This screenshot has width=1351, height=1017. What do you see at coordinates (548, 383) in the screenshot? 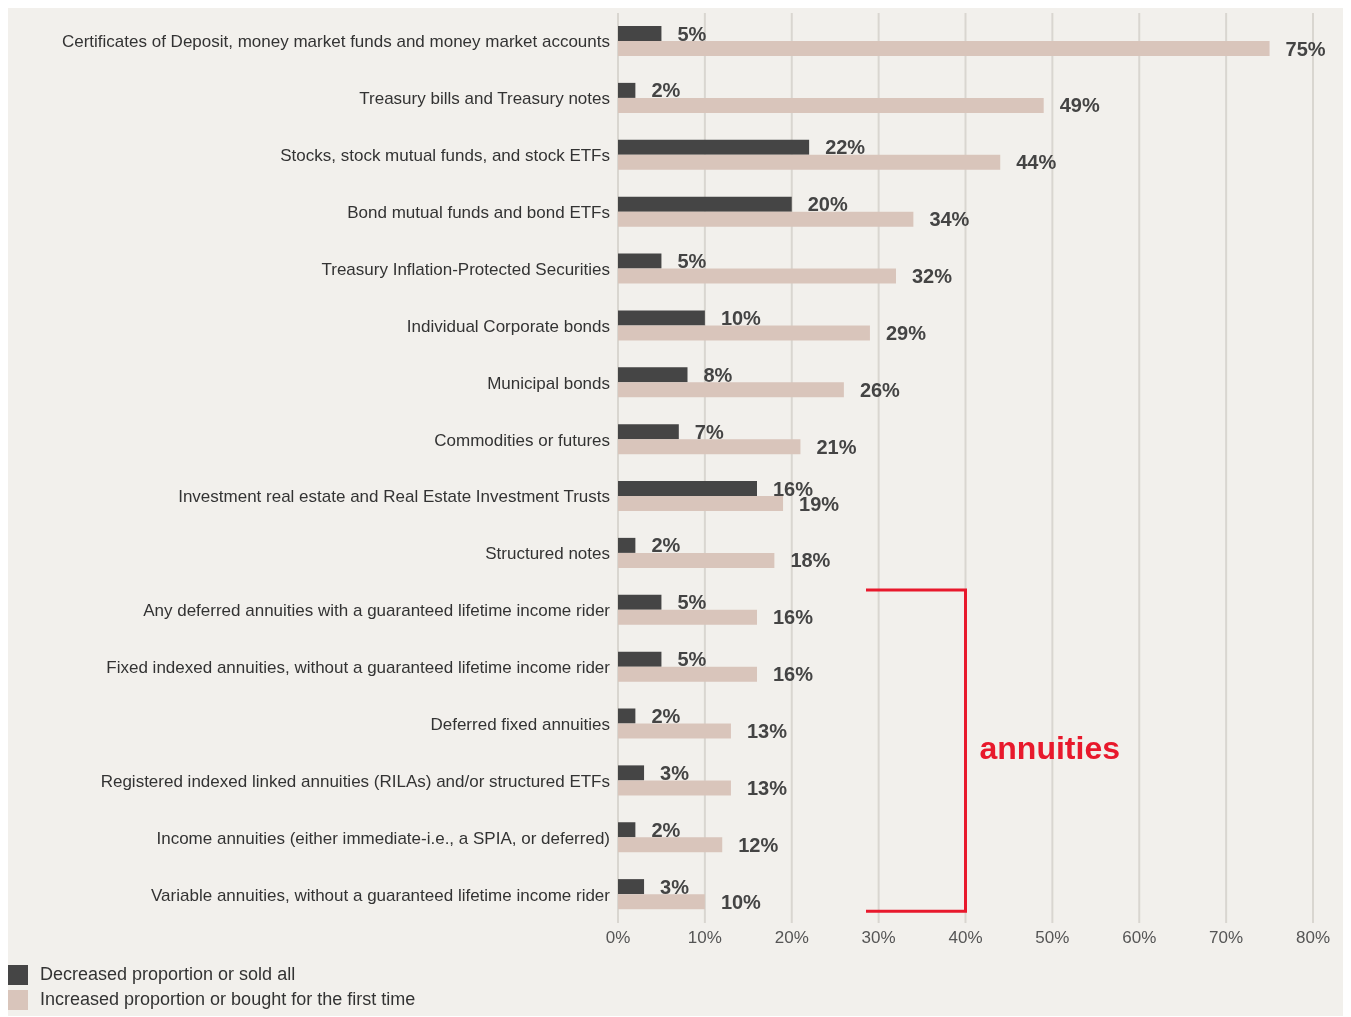
I see `y-tick-label: Municipal bonds` at bounding box center [548, 383].